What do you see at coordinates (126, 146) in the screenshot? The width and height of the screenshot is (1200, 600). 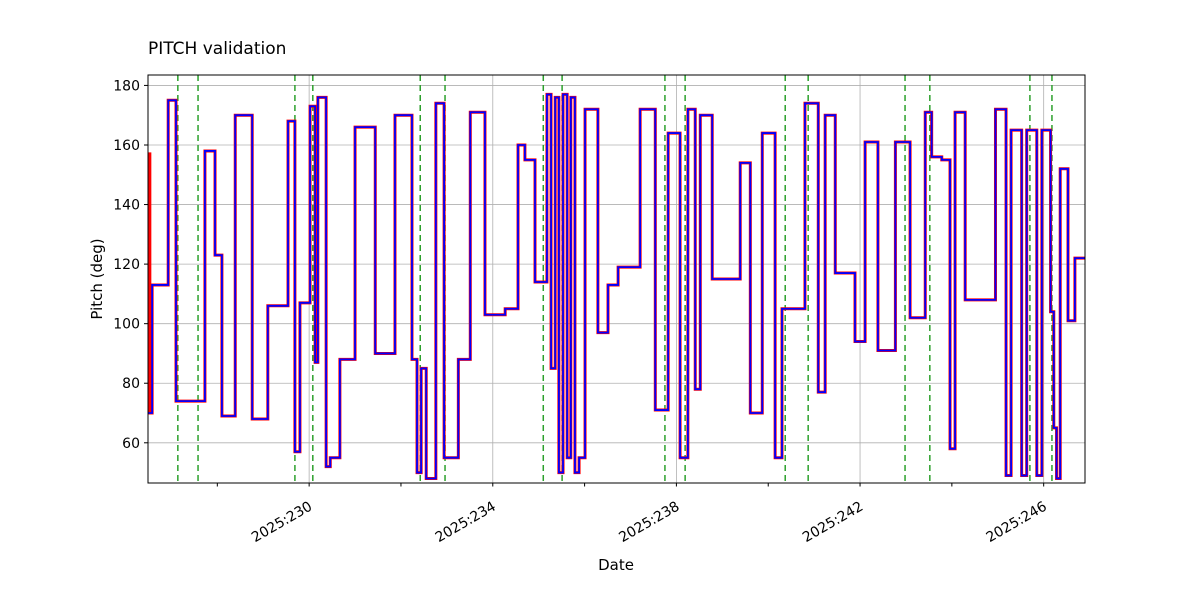 I see `y-tick-label: 160` at bounding box center [126, 146].